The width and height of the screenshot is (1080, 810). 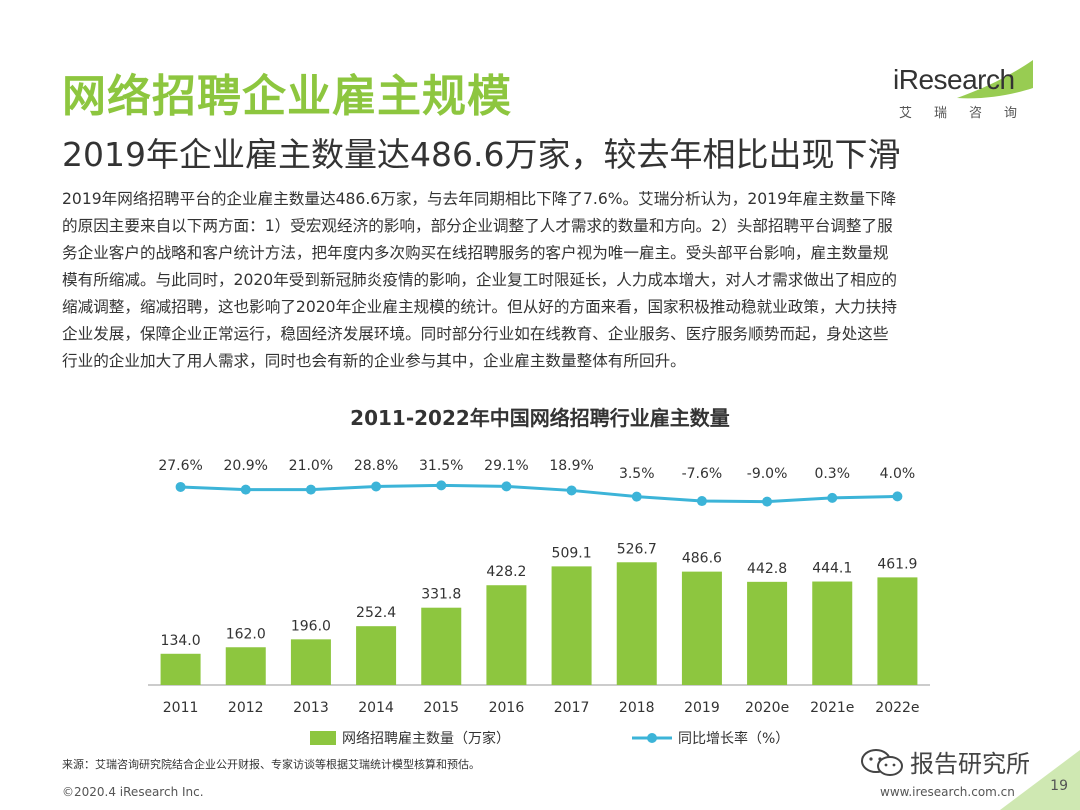 I want to click on growth-value-label: 27.6%, so click(x=180, y=466).